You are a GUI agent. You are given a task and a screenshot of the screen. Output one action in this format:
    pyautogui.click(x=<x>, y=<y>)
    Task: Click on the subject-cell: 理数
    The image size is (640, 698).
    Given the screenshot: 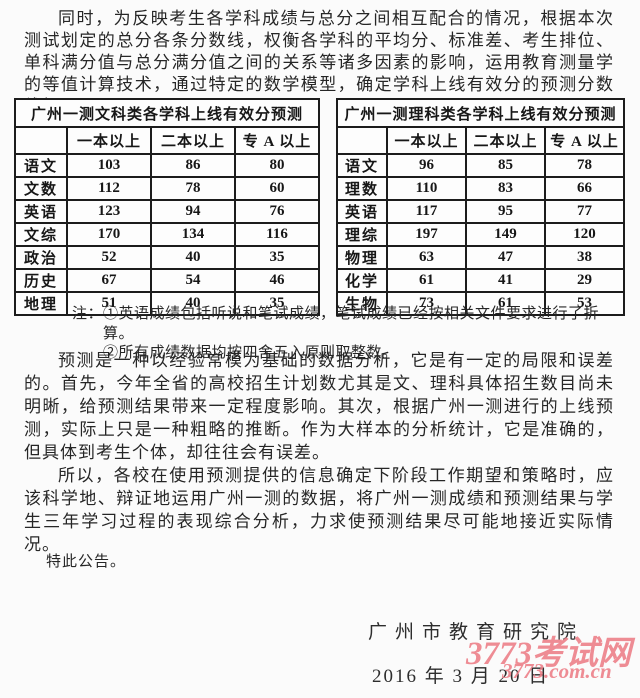 What is the action you would take?
    pyautogui.click(x=362, y=188)
    